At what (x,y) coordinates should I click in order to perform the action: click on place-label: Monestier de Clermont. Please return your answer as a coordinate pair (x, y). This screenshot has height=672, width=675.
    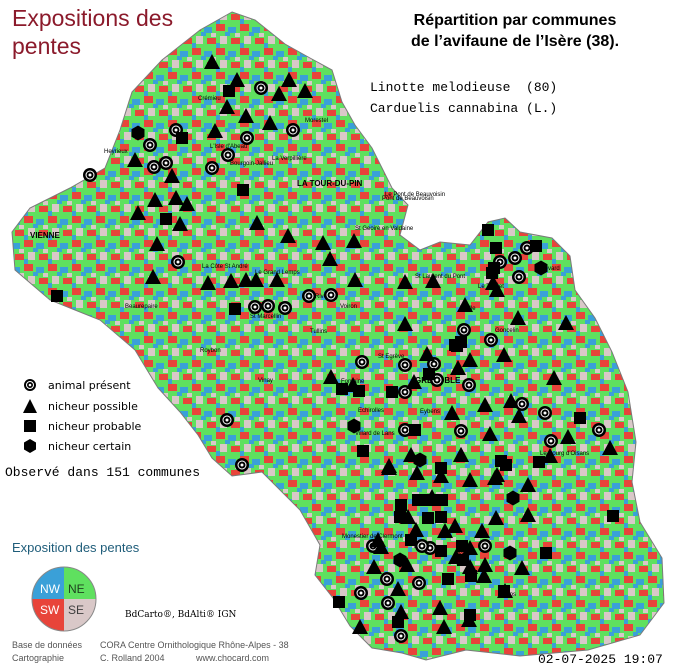
    Looking at the image, I should click on (372, 537).